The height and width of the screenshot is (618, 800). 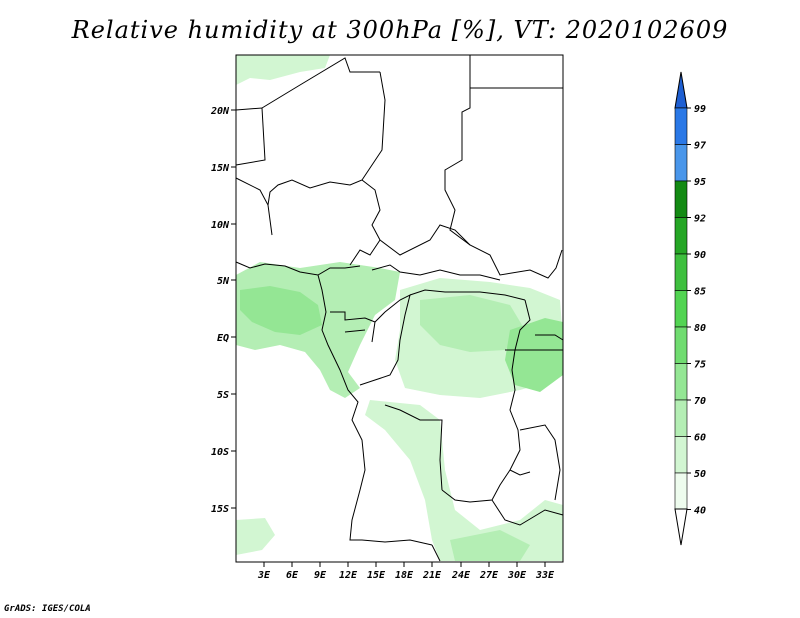 I want to click on colorbar-label: 92, so click(x=700, y=219).